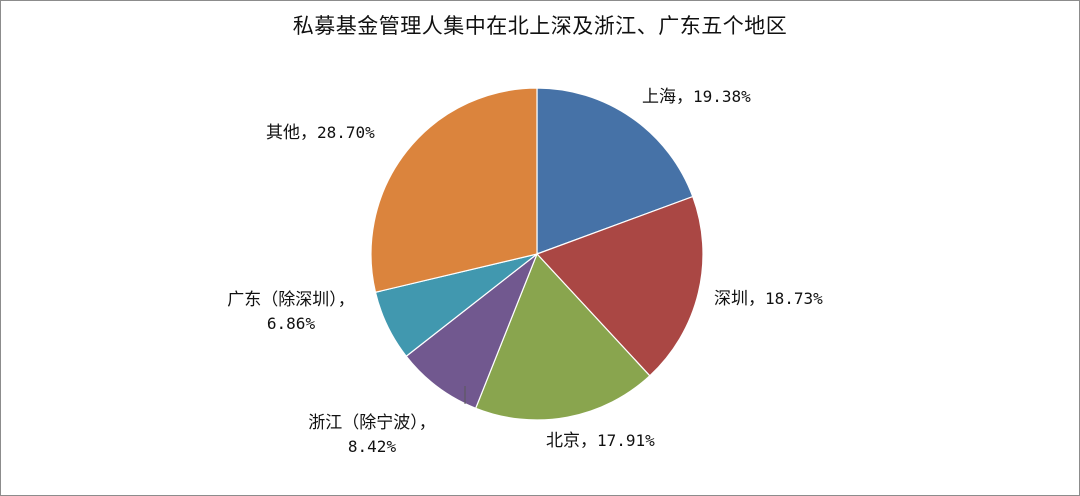 The height and width of the screenshot is (496, 1080). What do you see at coordinates (562, 336) in the screenshot?
I see `pie-slice-beijing` at bounding box center [562, 336].